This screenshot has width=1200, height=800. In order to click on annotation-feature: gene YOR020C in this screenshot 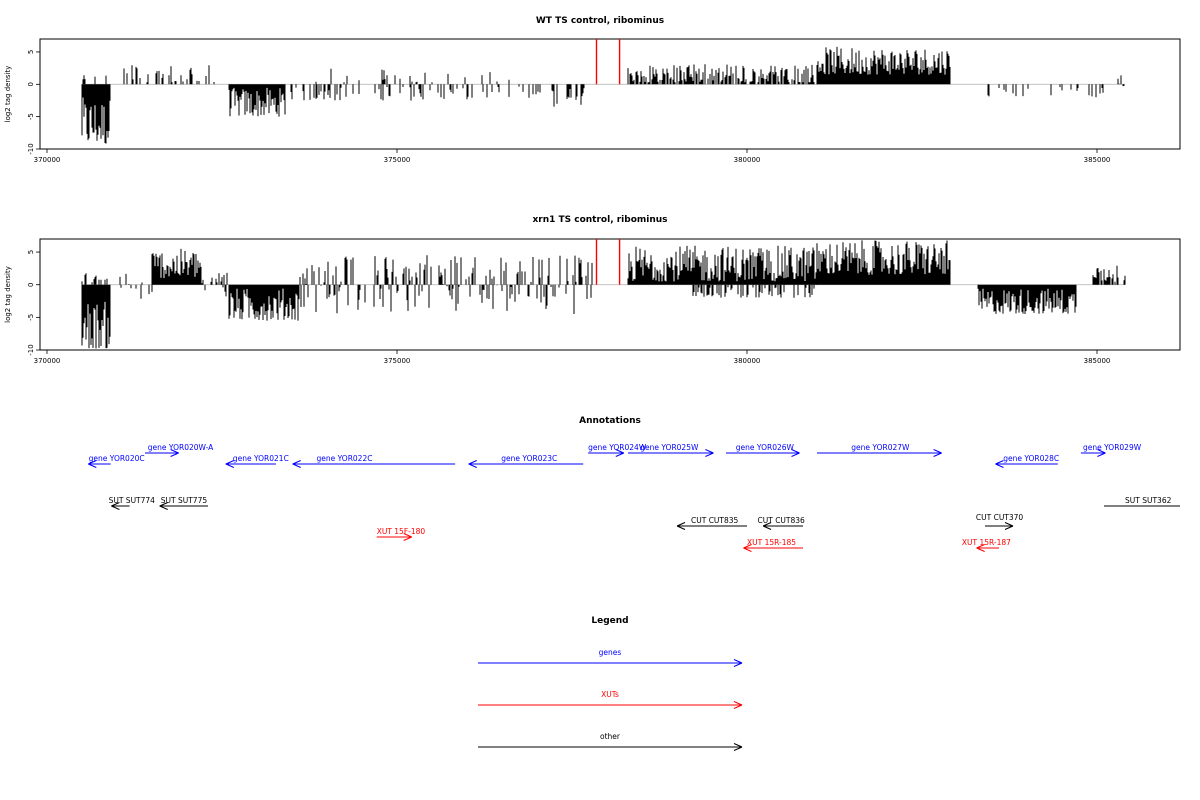, I will do `click(116, 461)`.